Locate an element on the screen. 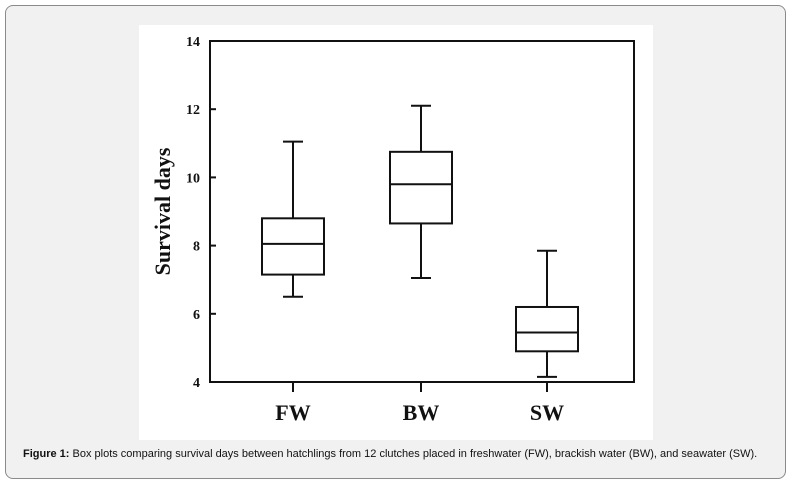  y-tick-label: 10 is located at coordinates (193, 178).